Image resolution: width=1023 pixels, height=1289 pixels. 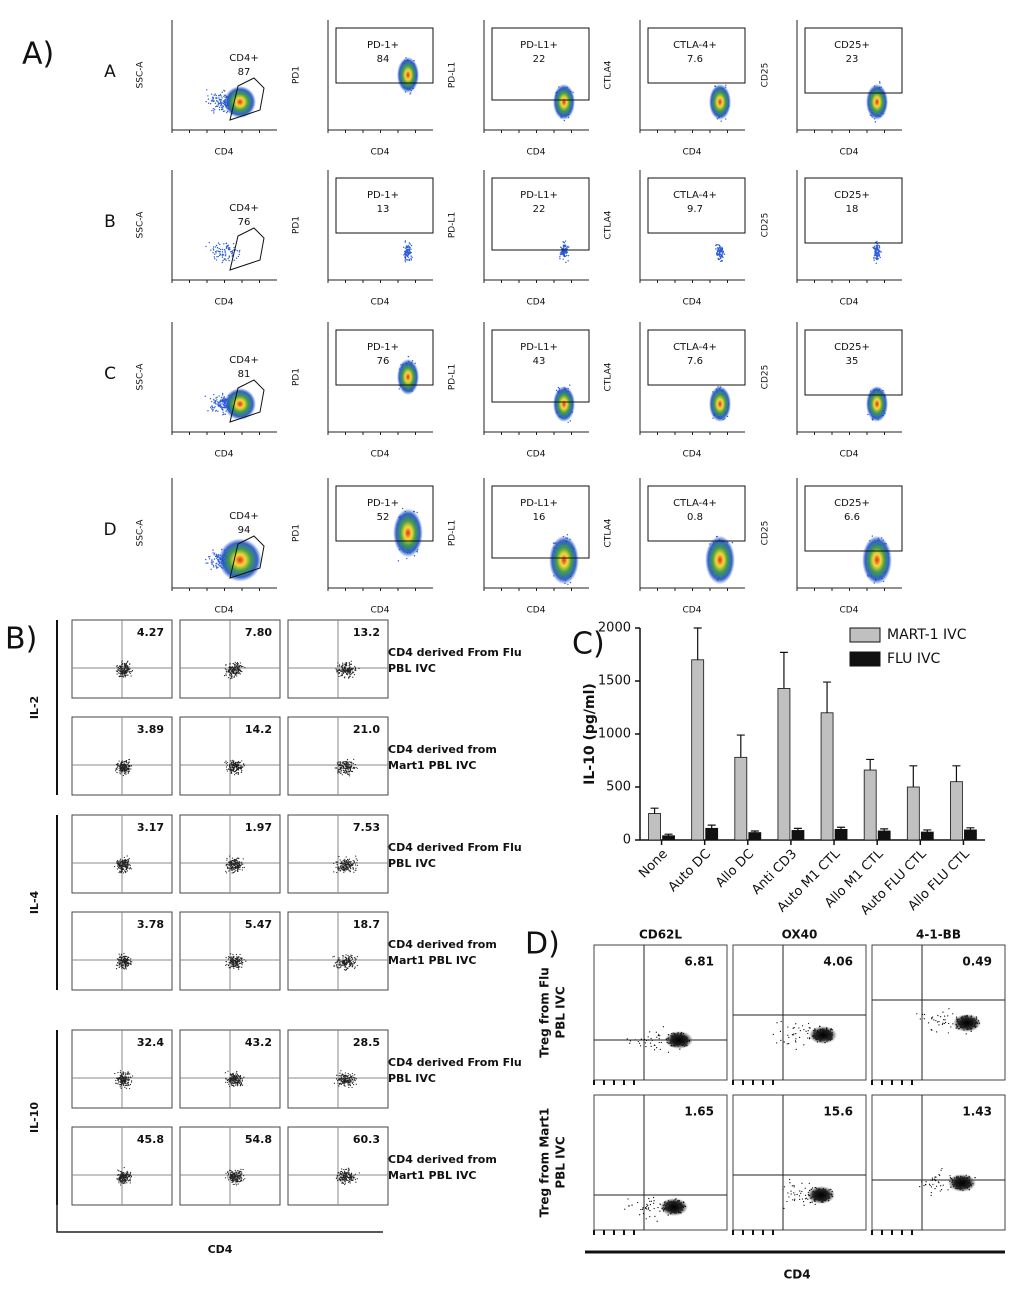 What do you see at coordinates (244, 222) in the screenshot?
I see `gate-value: 76` at bounding box center [244, 222].